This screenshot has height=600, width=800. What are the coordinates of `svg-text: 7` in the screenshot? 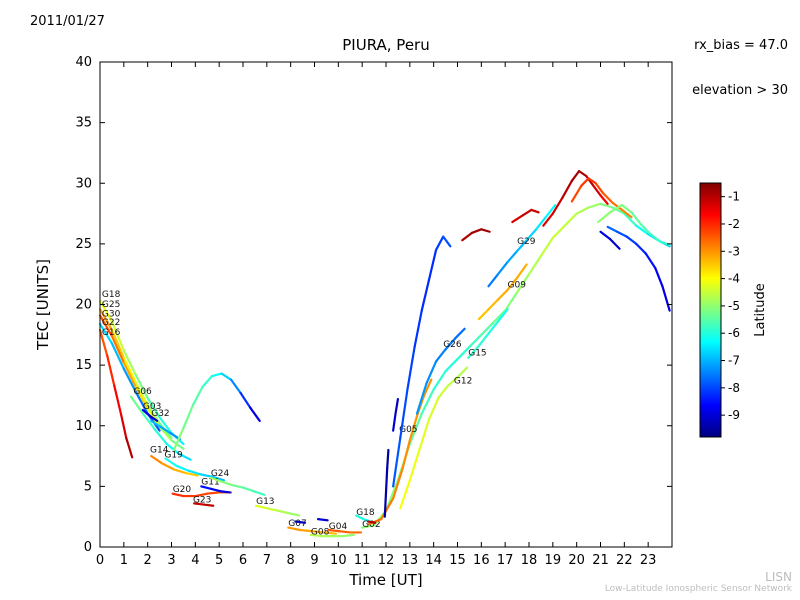 It's located at (267, 560).